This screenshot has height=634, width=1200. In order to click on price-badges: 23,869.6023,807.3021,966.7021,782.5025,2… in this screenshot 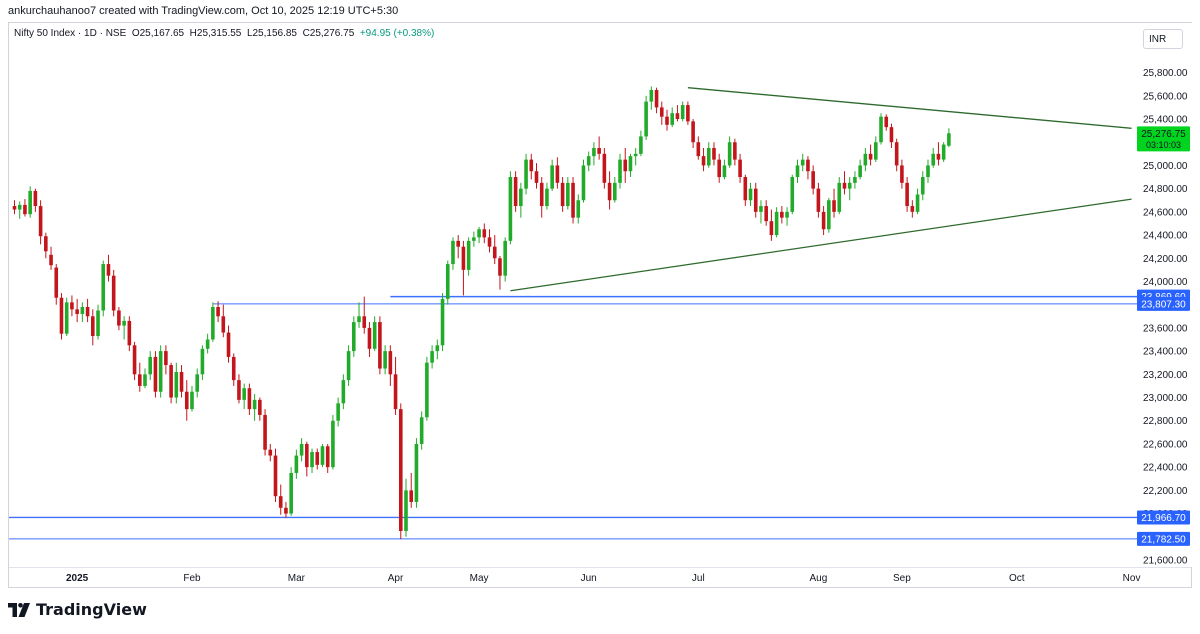, I will do `click(1163, 336)`.